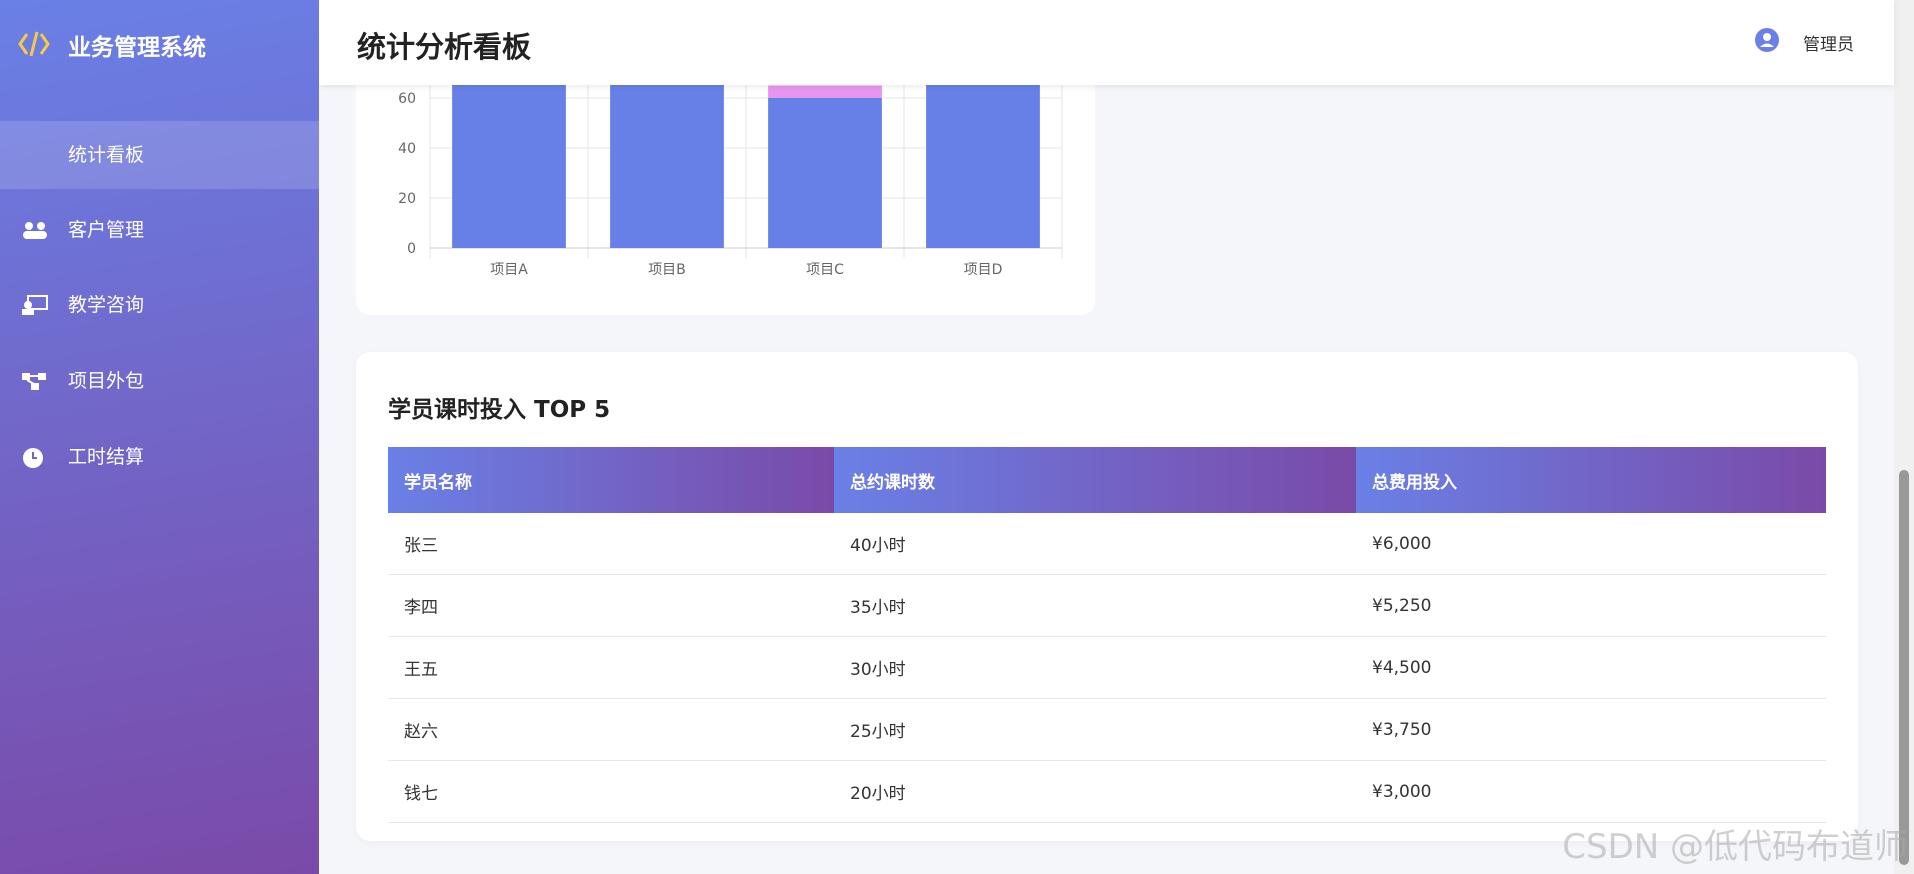 The width and height of the screenshot is (1914, 874). What do you see at coordinates (407, 199) in the screenshot?
I see `y-tick-label: 20` at bounding box center [407, 199].